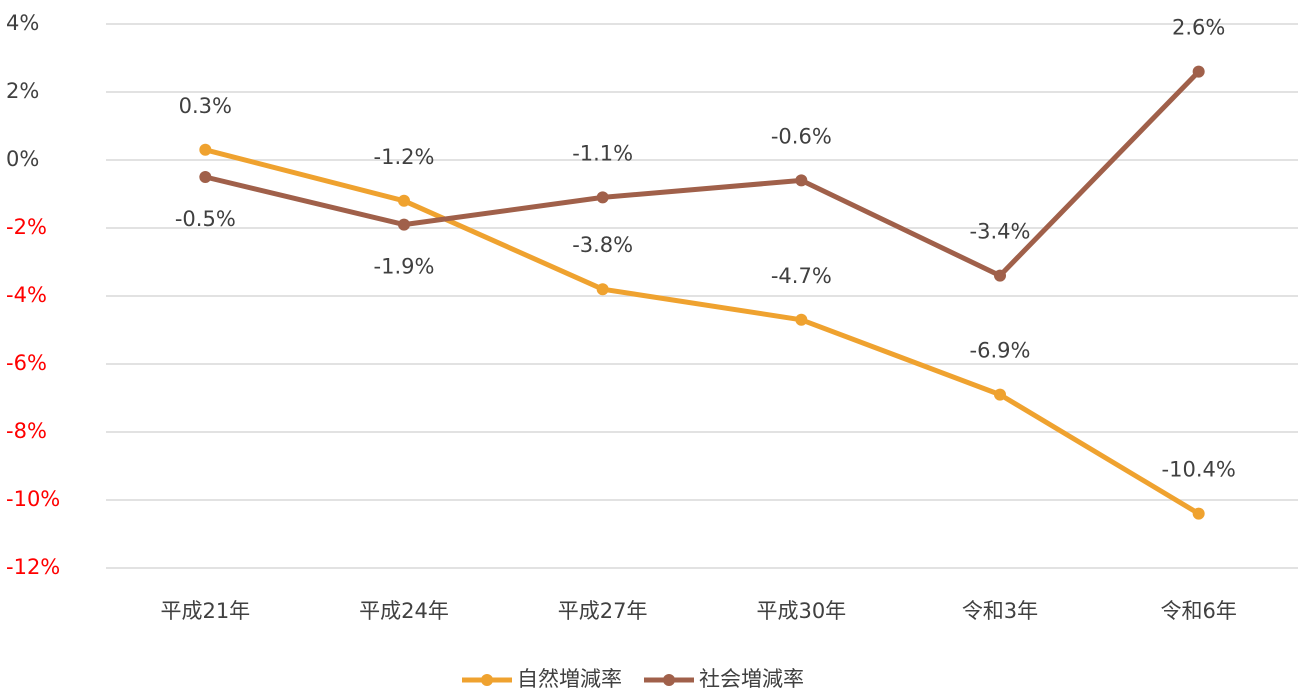 The width and height of the screenshot is (1301, 693). What do you see at coordinates (602, 245) in the screenshot?
I see `data-label: -3.8%` at bounding box center [602, 245].